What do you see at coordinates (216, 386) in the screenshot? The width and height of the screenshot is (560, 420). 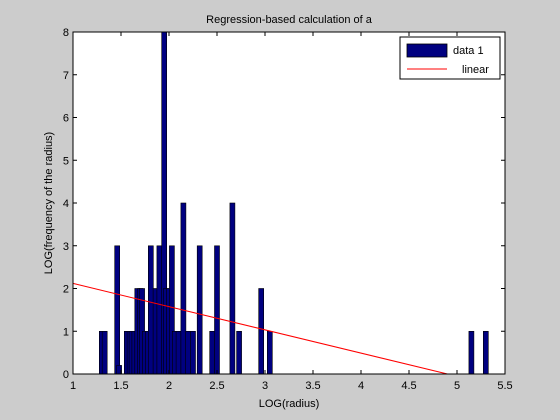 I see `x-tick-label: 2.5` at bounding box center [216, 386].